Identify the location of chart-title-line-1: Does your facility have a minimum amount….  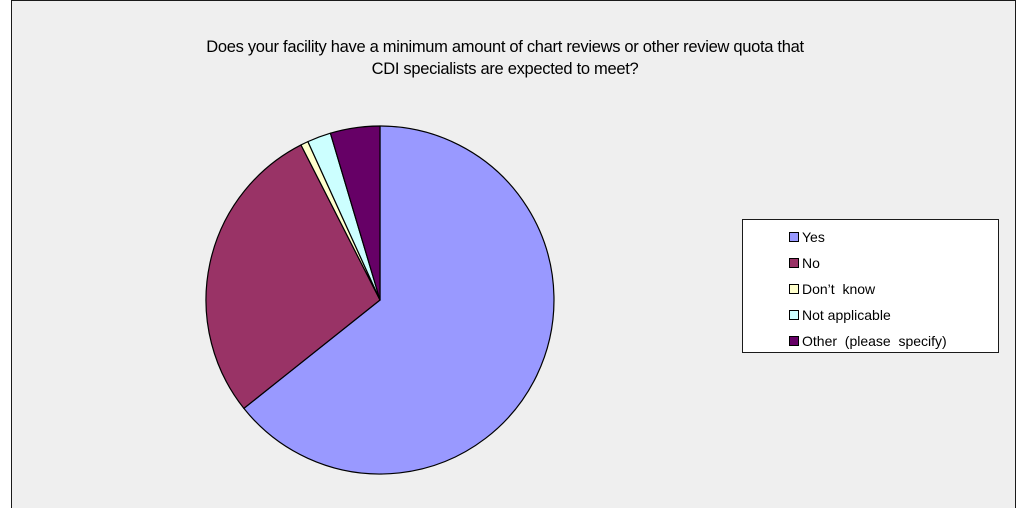
(505, 47).